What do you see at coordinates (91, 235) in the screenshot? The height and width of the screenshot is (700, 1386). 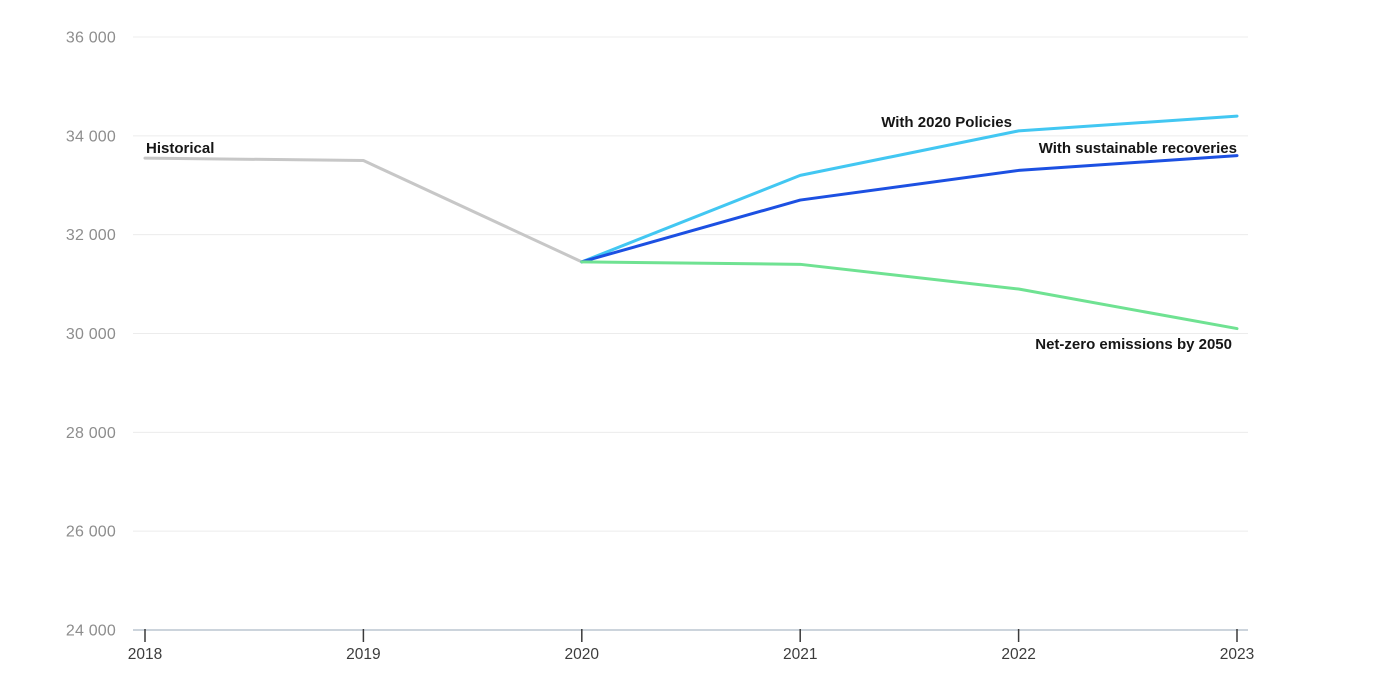 I see `y-axis-tick-label-32000: 32 000` at bounding box center [91, 235].